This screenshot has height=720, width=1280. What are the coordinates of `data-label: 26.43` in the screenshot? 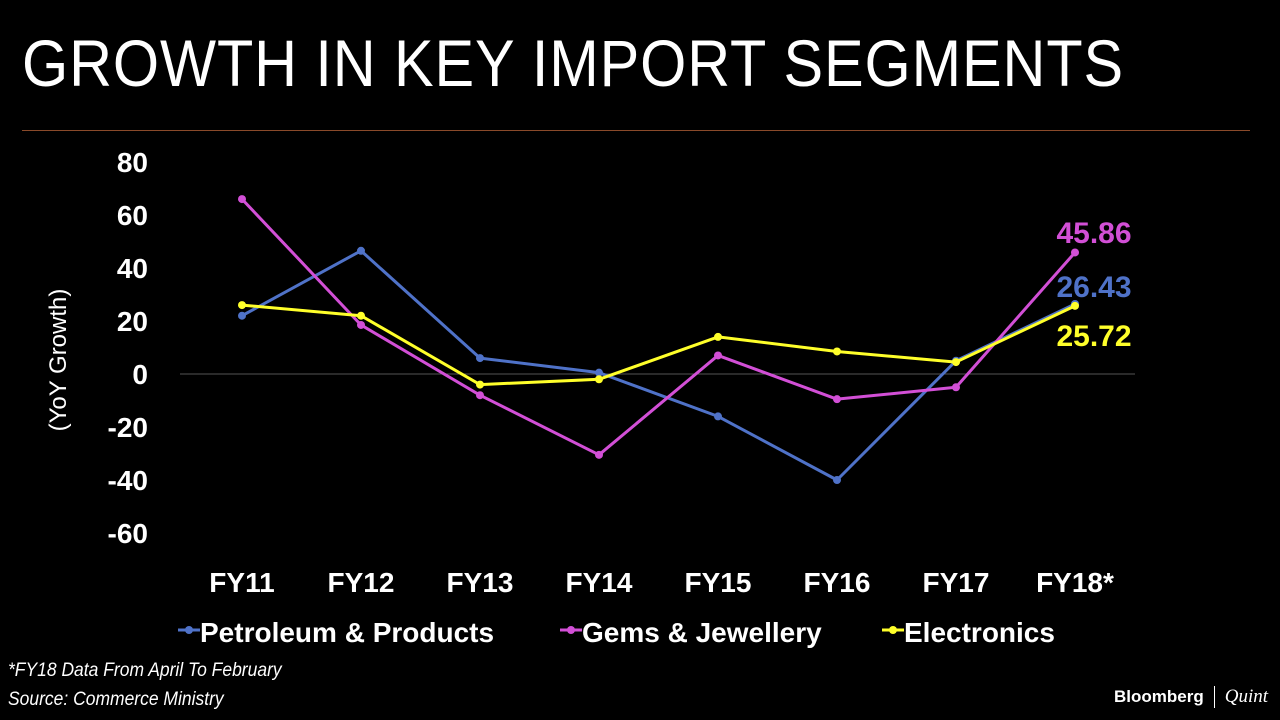 It's located at (1093, 287).